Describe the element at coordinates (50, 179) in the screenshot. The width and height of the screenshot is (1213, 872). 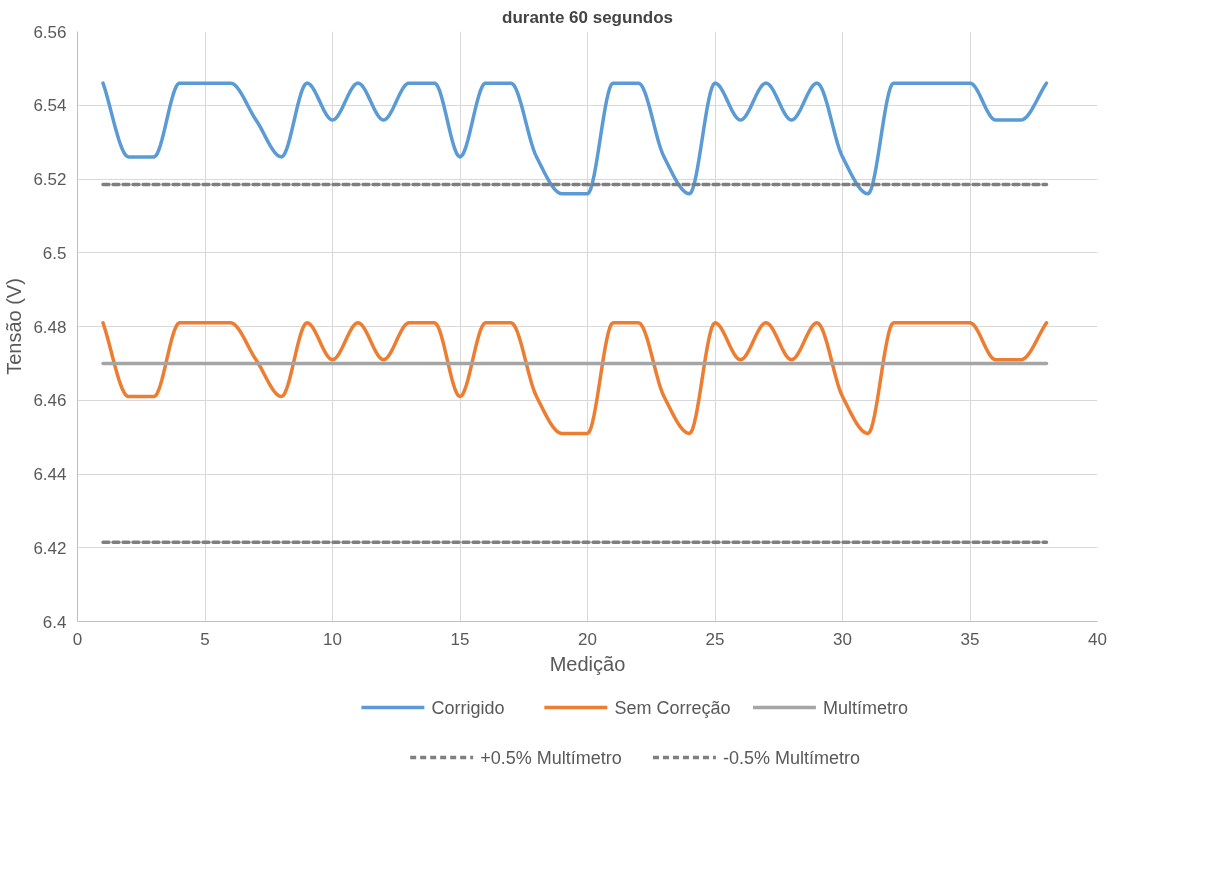
I see `y-tick-label: 6.52` at that location.